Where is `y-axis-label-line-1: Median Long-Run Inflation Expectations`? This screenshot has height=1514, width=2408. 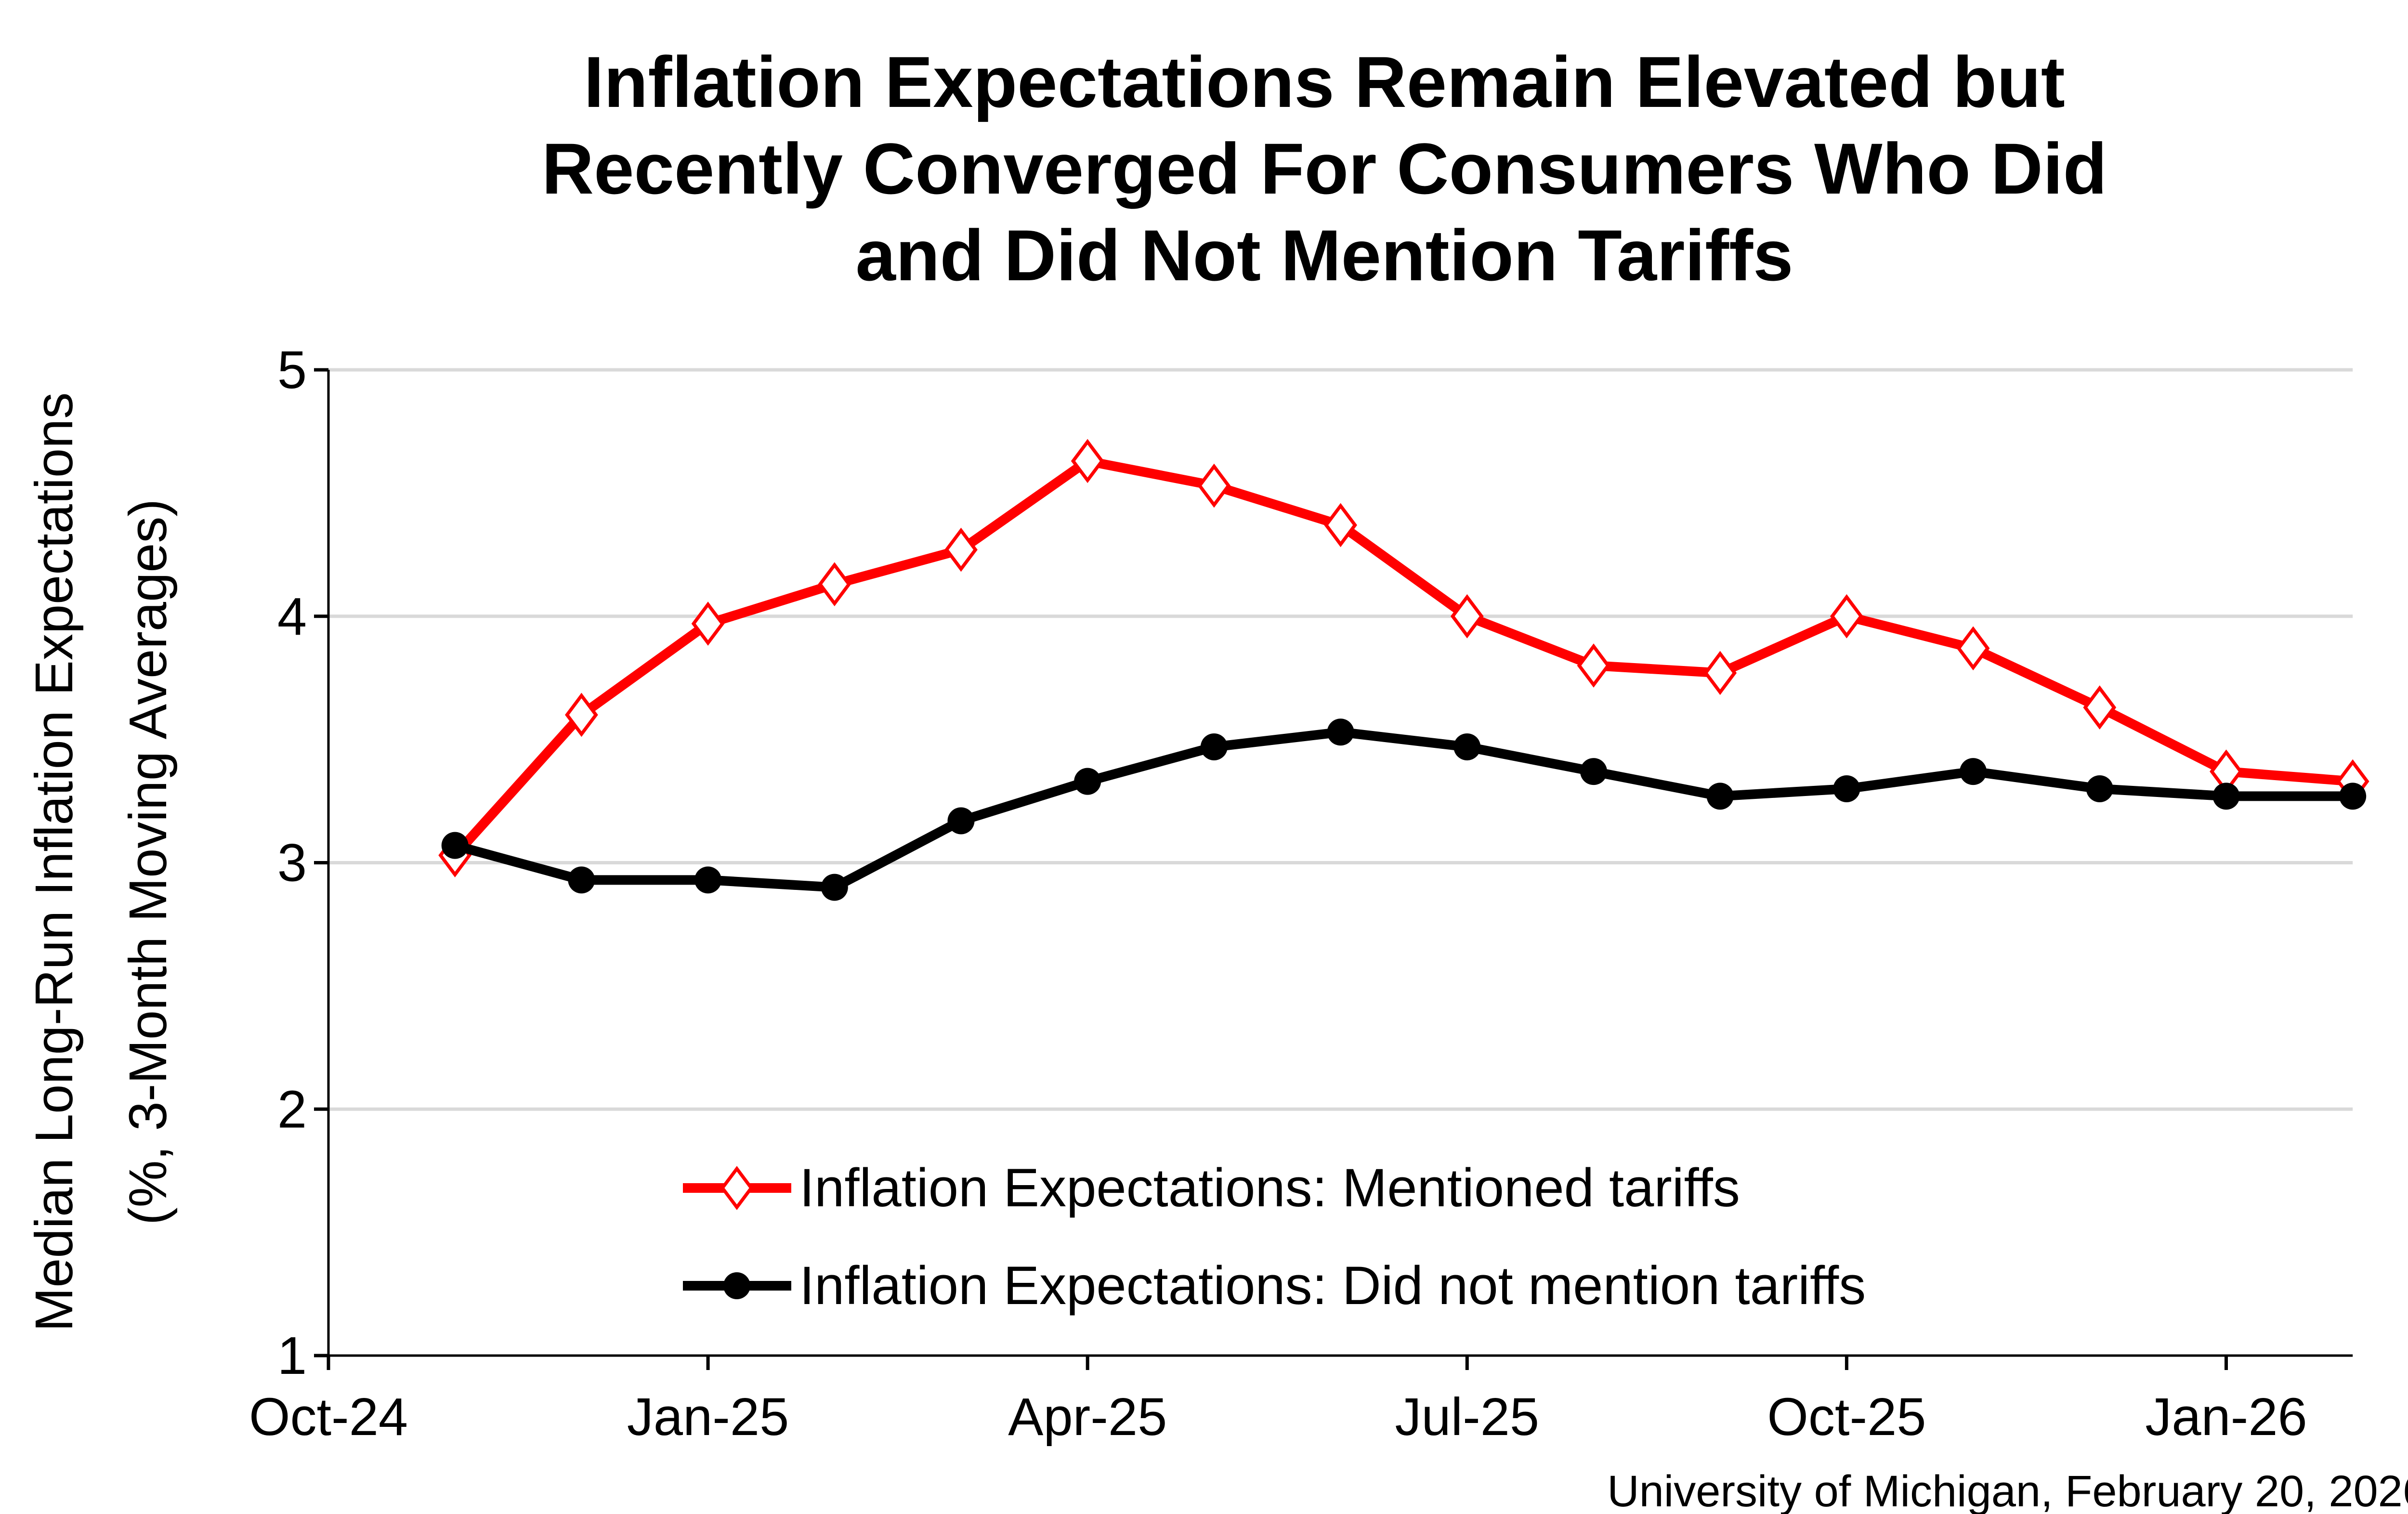 y-axis-label-line-1: Median Long-Run Inflation Expectations is located at coordinates (54, 862).